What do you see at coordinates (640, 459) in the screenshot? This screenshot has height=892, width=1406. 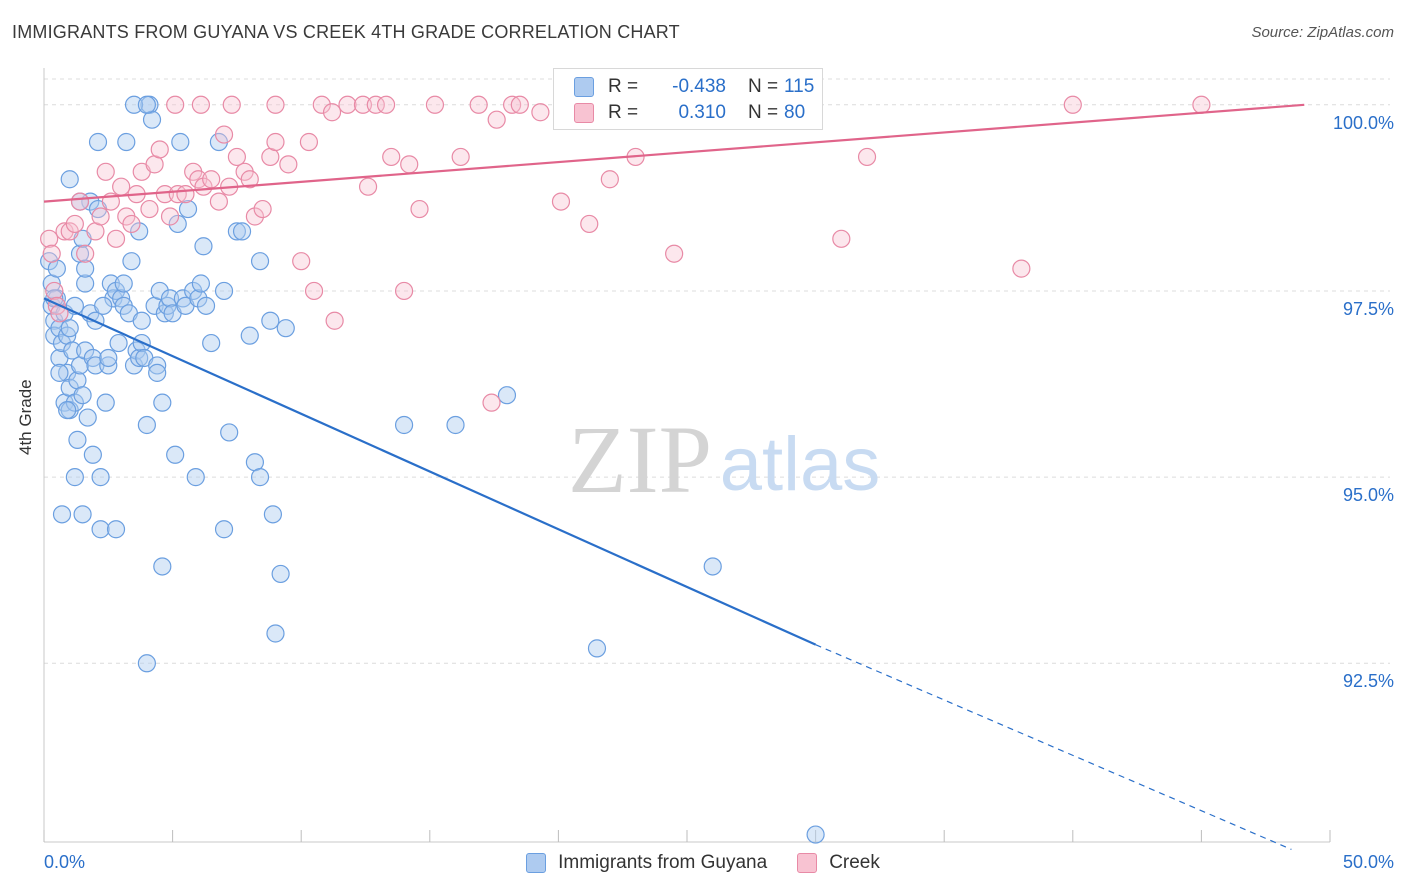 I see `watermark-zip: ZIP` at bounding box center [640, 459].